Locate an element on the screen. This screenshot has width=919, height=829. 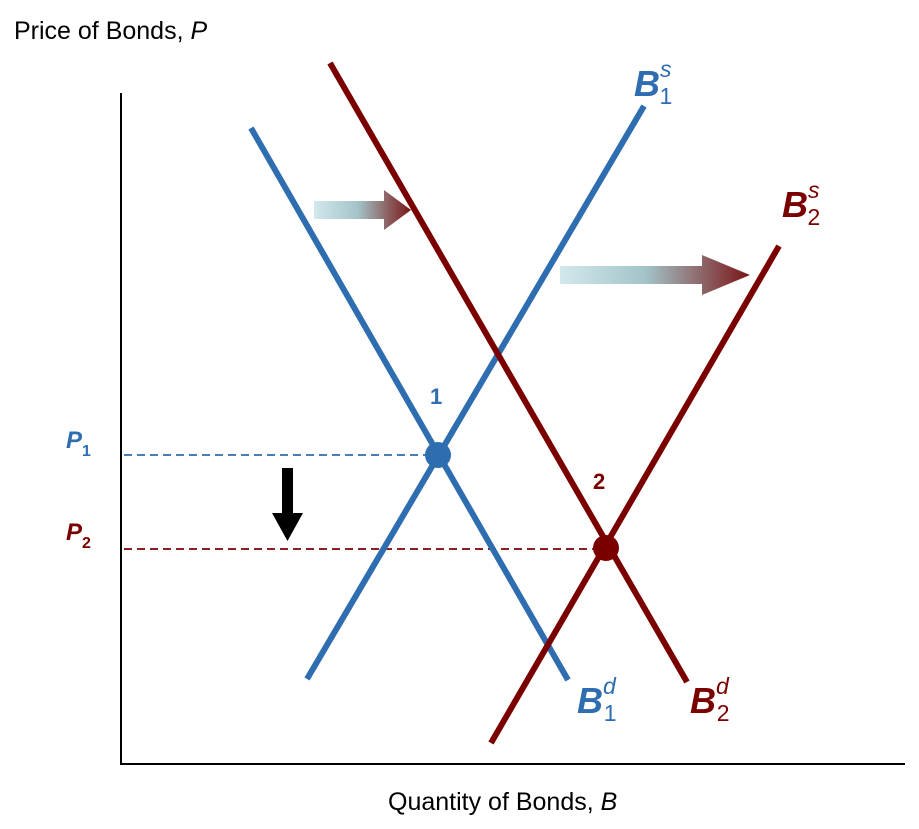
demand-curve-1-label: Bd 1 is located at coordinates (597, 699).